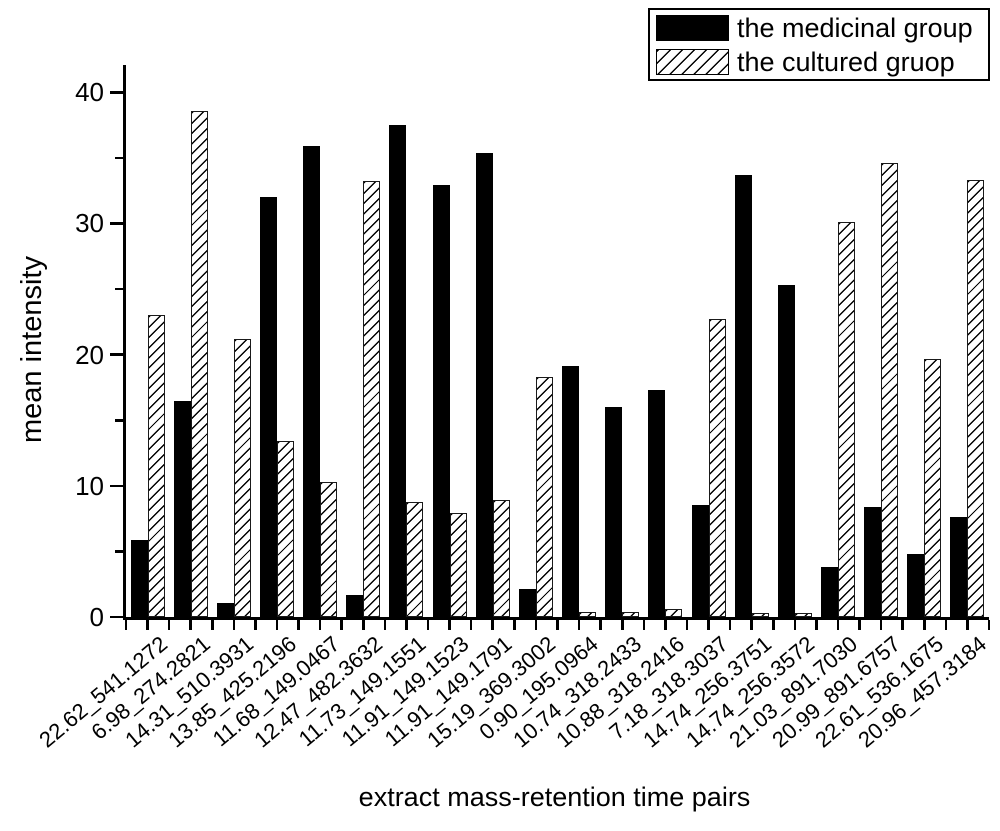  What do you see at coordinates (819, 44) in the screenshot?
I see `legend: the medicinal group the cultured gruop` at bounding box center [819, 44].